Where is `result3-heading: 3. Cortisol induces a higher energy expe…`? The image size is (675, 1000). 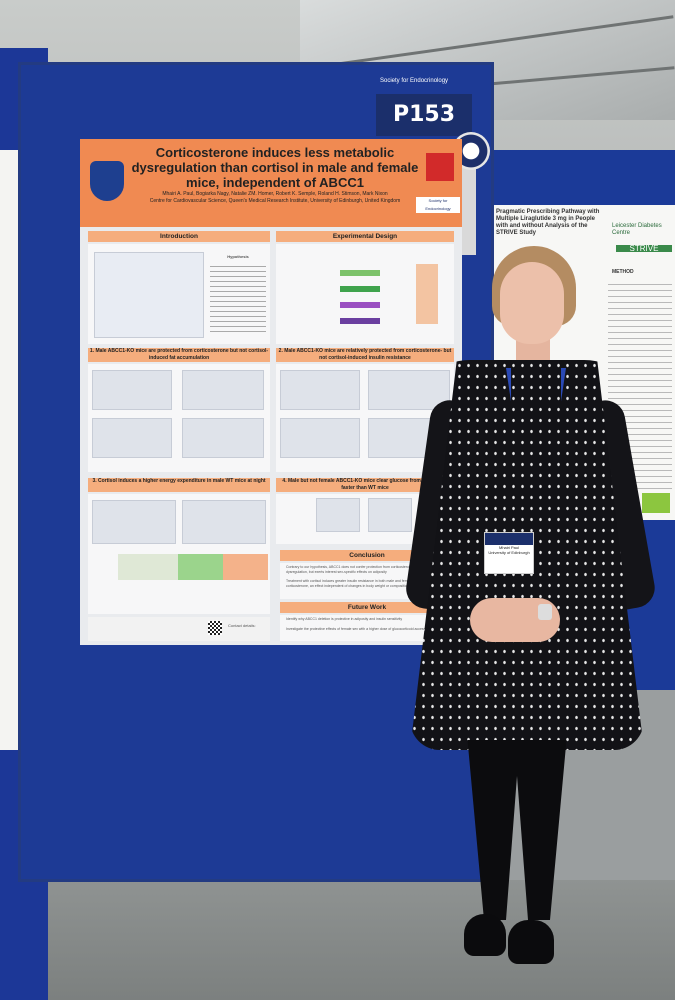
result3-heading: 3. Cortisol induces a higher energy expe… is located at coordinates (179, 485).